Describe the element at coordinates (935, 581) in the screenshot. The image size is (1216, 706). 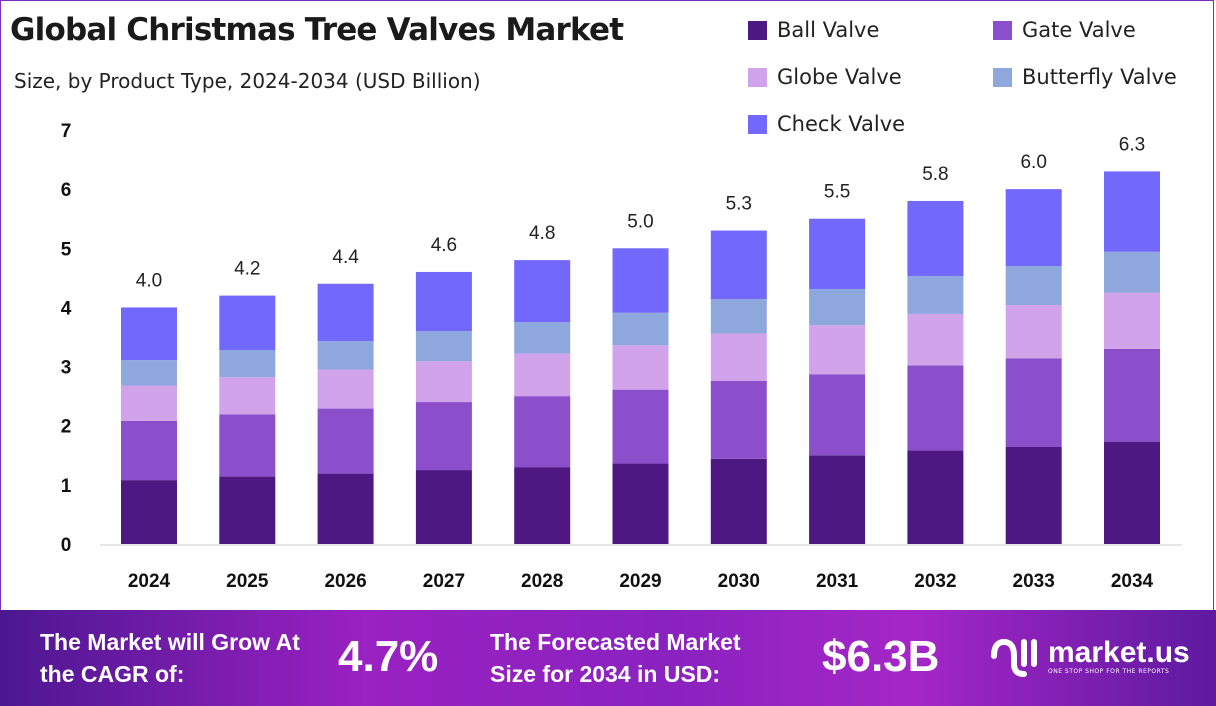
I see `x-tick-label: 2032` at that location.